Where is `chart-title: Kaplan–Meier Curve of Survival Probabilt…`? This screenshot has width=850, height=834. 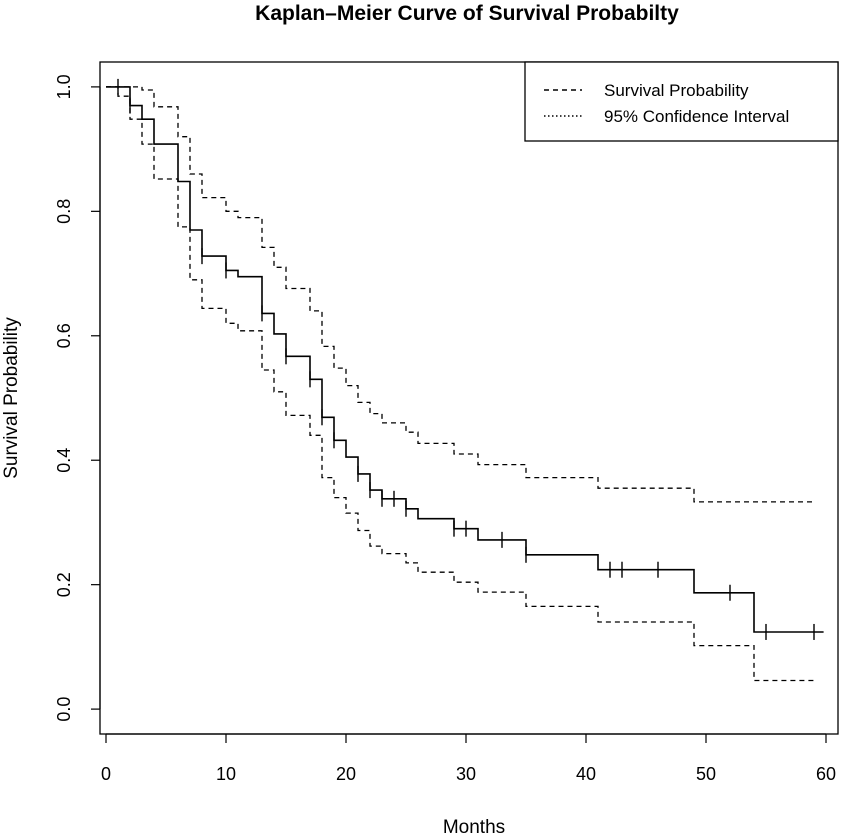 chart-title: Kaplan–Meier Curve of Survival Probabilt… is located at coordinates (467, 13).